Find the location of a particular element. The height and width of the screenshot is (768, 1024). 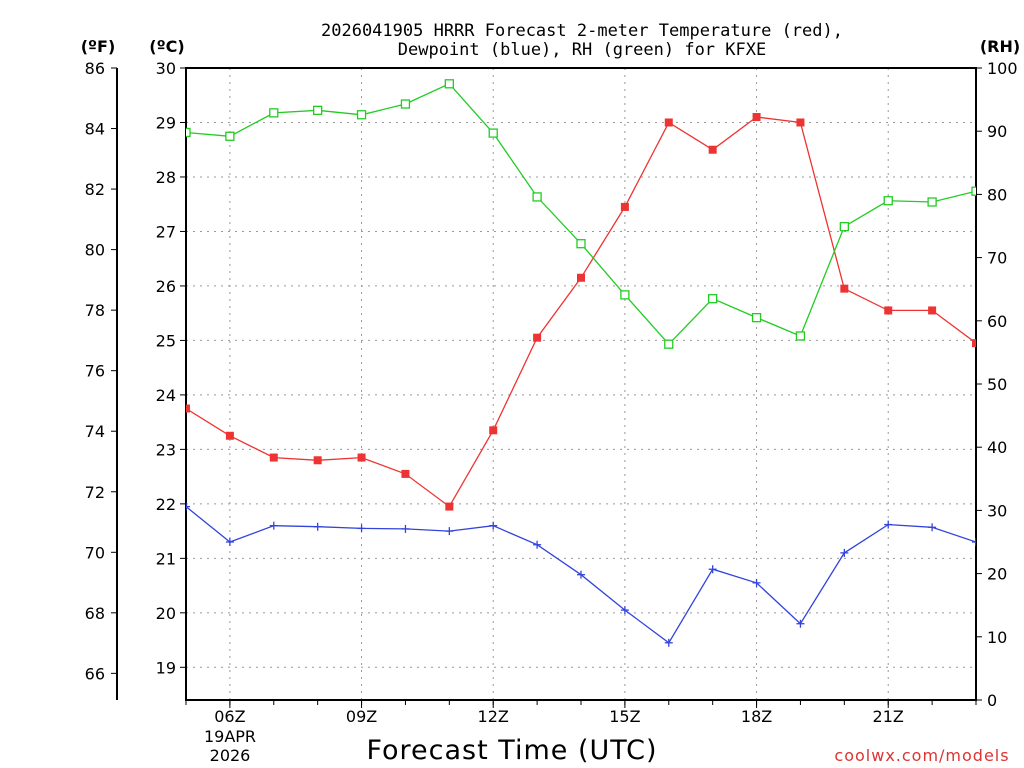

celsius-unit-label: (ºC) is located at coordinates (166, 46).